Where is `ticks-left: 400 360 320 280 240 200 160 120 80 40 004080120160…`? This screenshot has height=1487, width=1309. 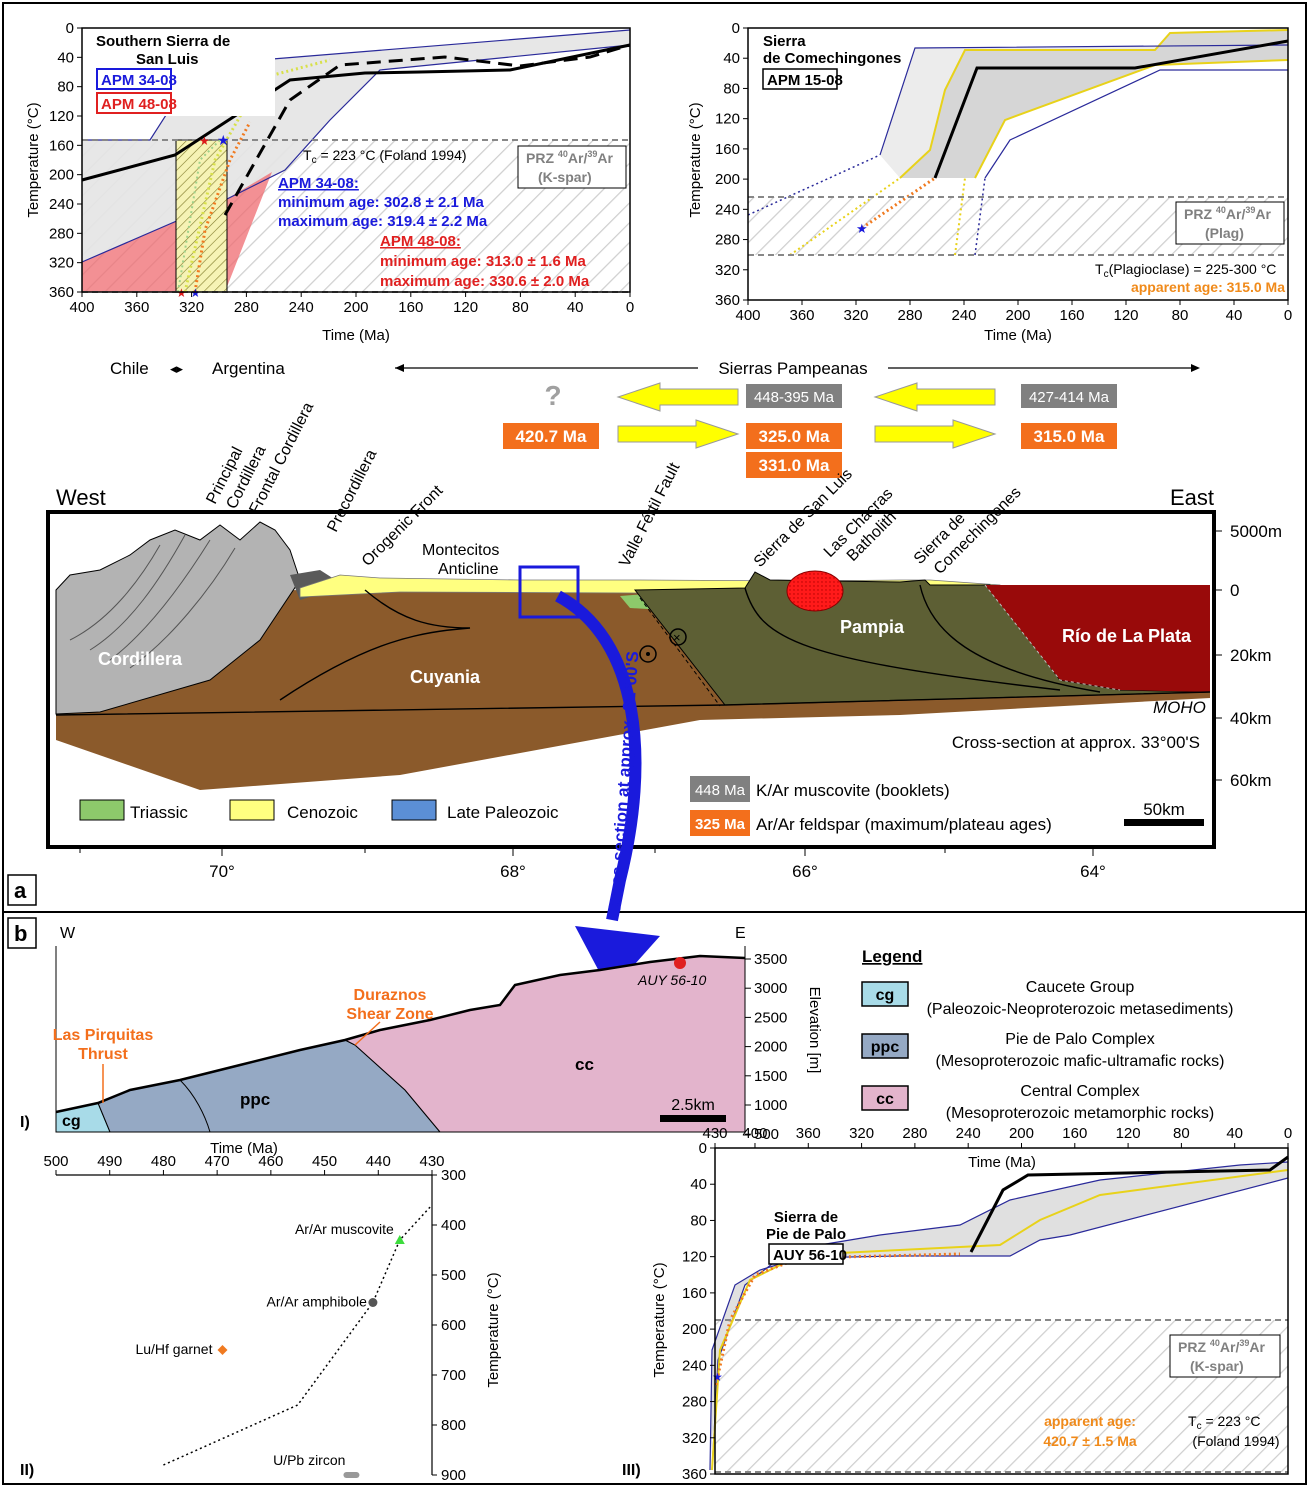 ticks-left: 400 360 320 280 240 200 160 120 80 40 004080120160… is located at coordinates (341, 168).